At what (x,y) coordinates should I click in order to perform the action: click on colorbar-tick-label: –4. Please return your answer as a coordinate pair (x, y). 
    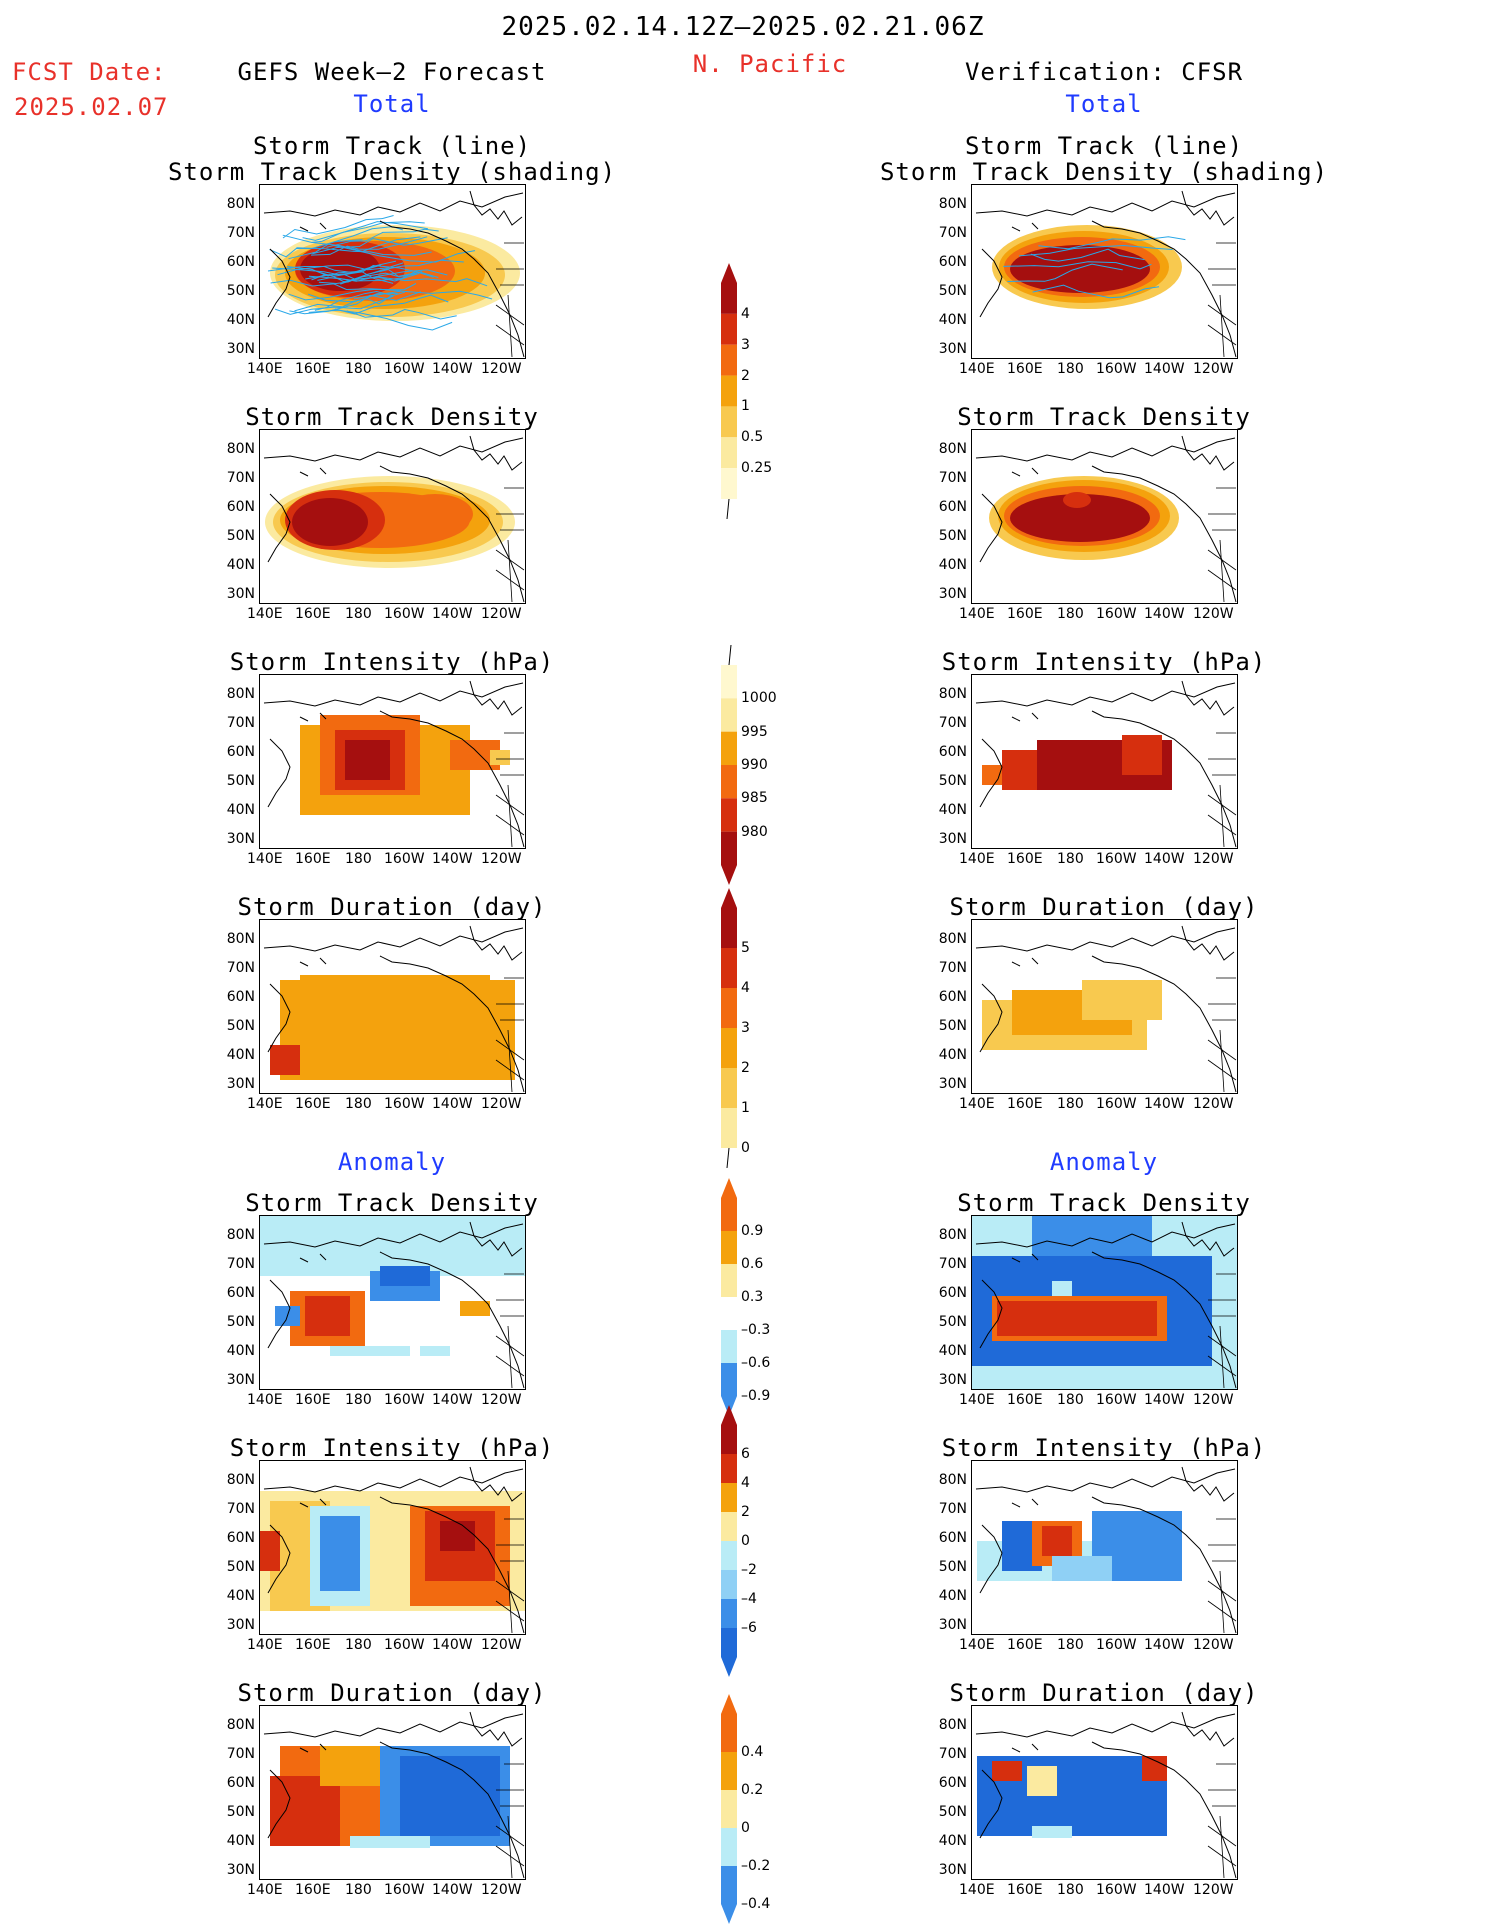
    Looking at the image, I should click on (749, 1599).